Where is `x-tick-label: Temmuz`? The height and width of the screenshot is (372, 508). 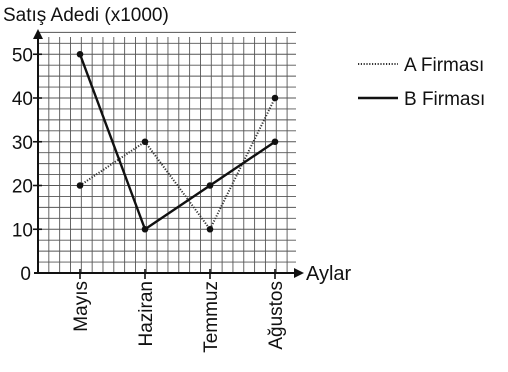
x-tick-label: Temmuz is located at coordinates (211, 317).